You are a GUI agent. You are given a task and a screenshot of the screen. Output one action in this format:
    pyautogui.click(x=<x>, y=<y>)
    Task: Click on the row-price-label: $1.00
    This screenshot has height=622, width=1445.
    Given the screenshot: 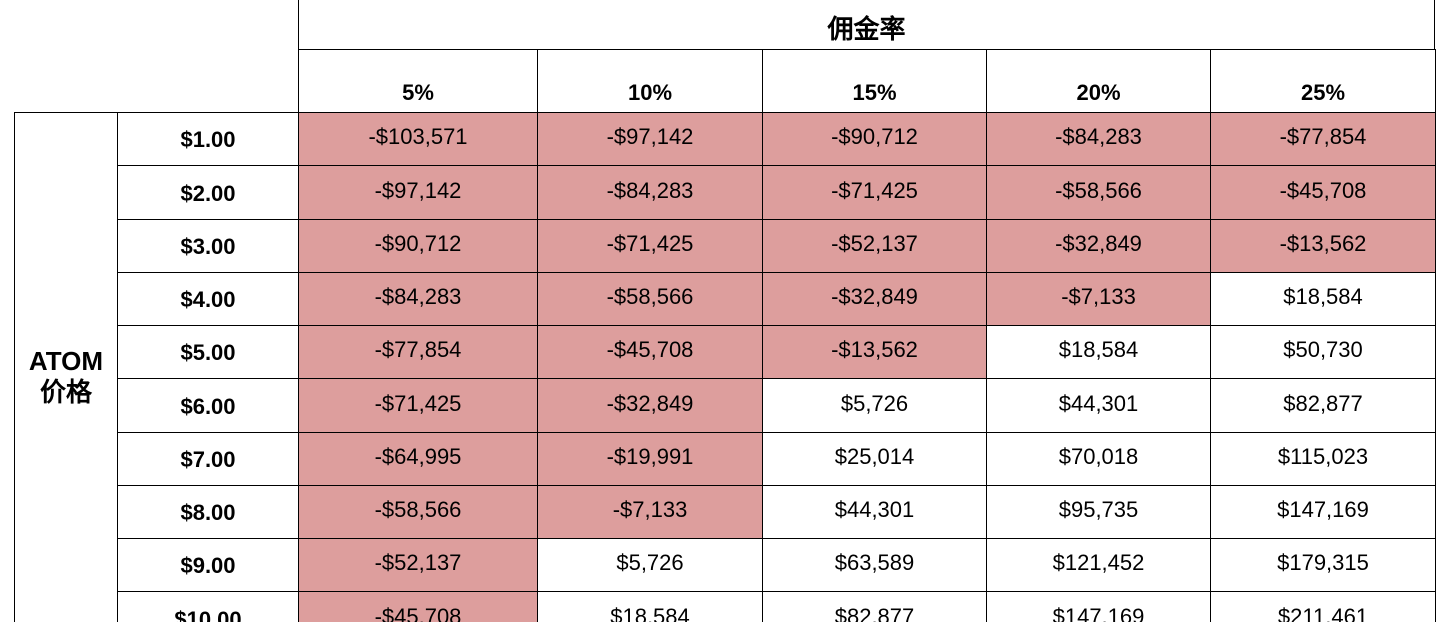 What is the action you would take?
    pyautogui.click(x=208, y=139)
    